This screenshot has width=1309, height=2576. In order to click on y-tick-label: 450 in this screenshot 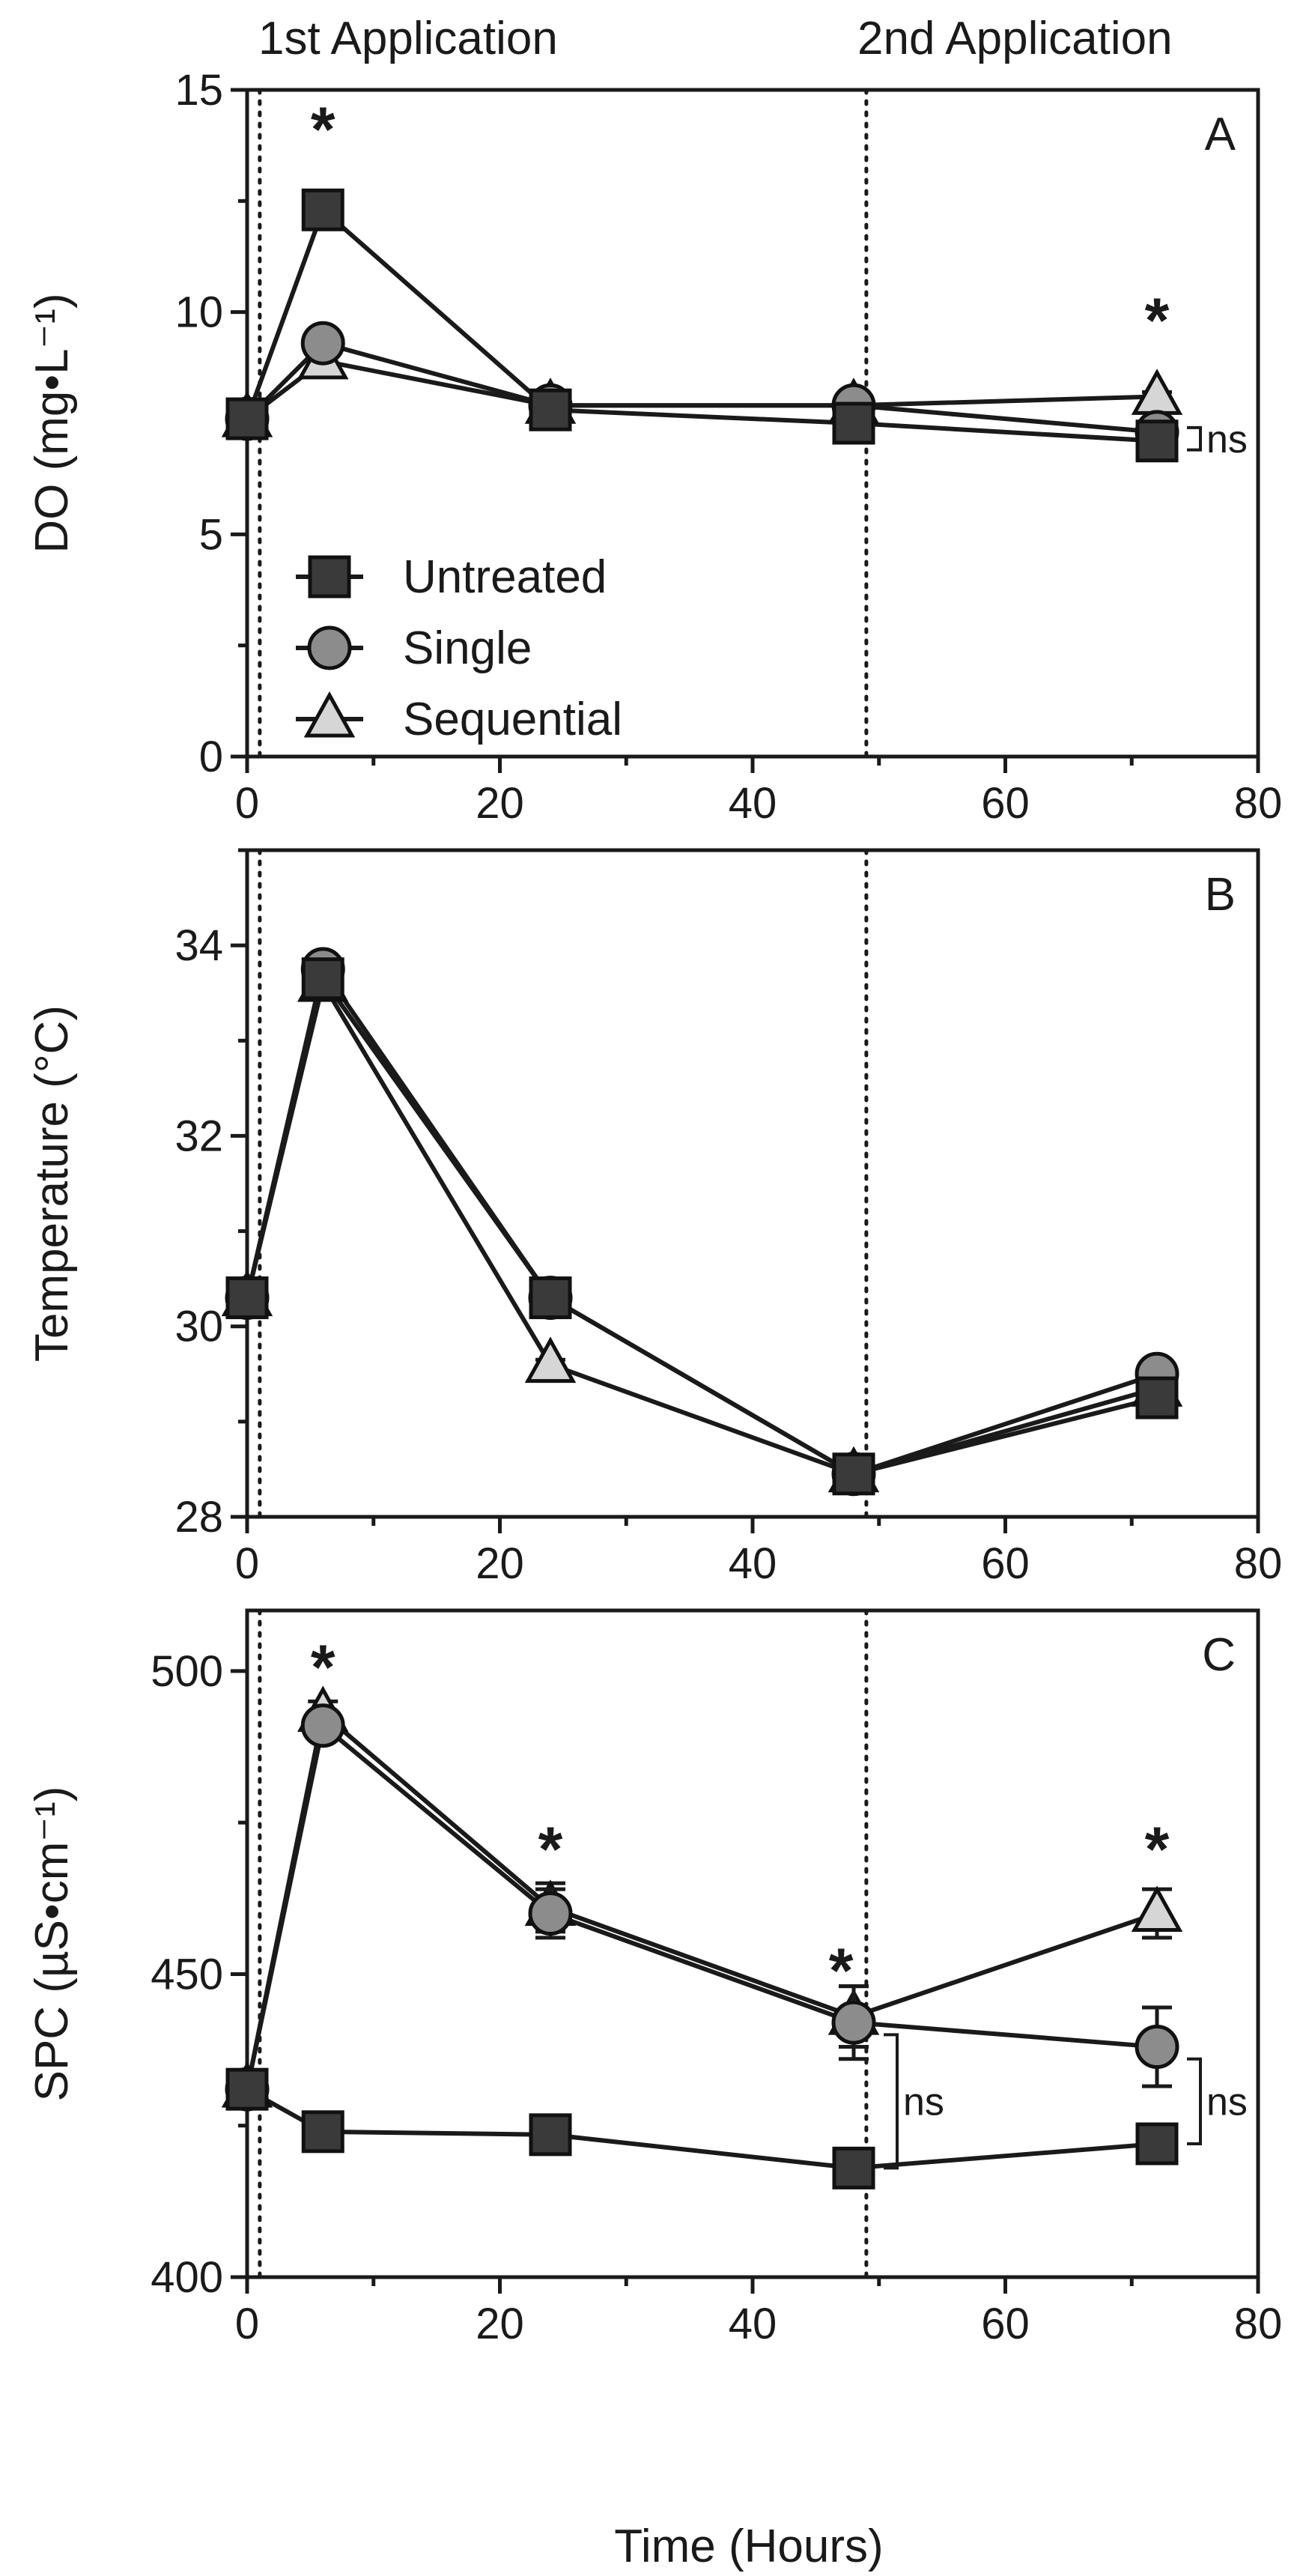, I will do `click(187, 1974)`.